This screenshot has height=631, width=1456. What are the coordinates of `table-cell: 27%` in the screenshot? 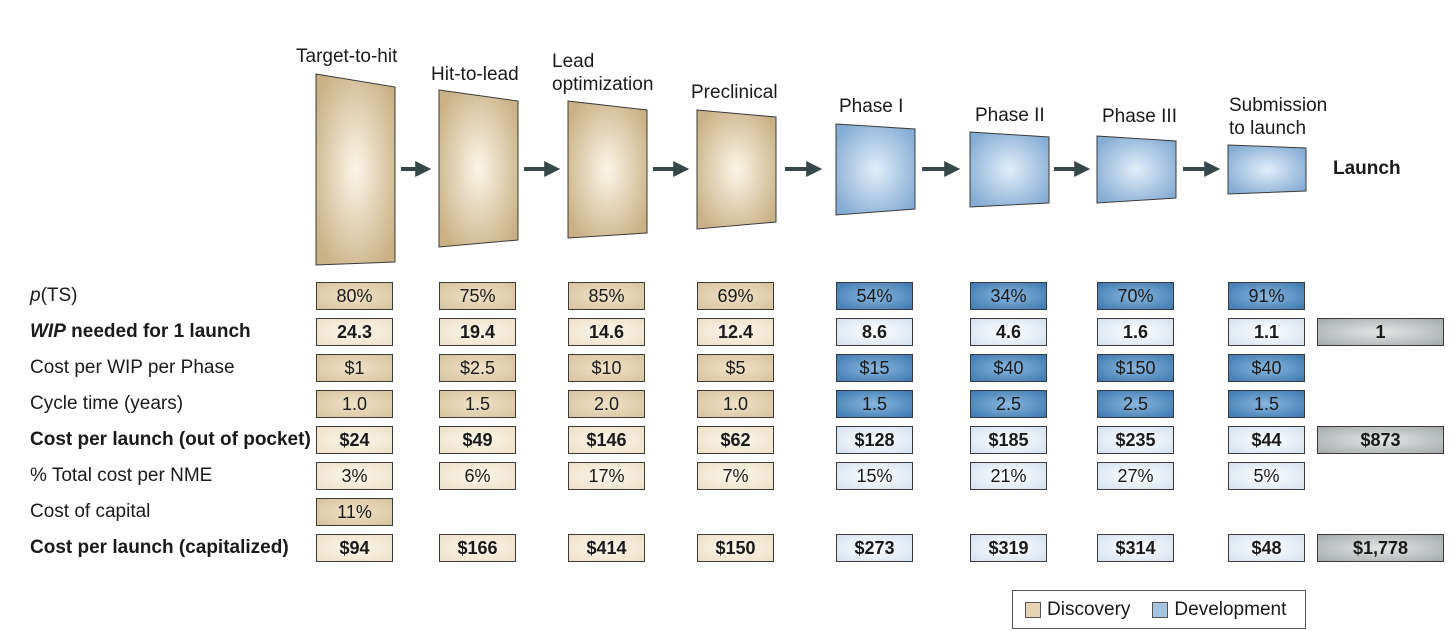 It's located at (1135, 476).